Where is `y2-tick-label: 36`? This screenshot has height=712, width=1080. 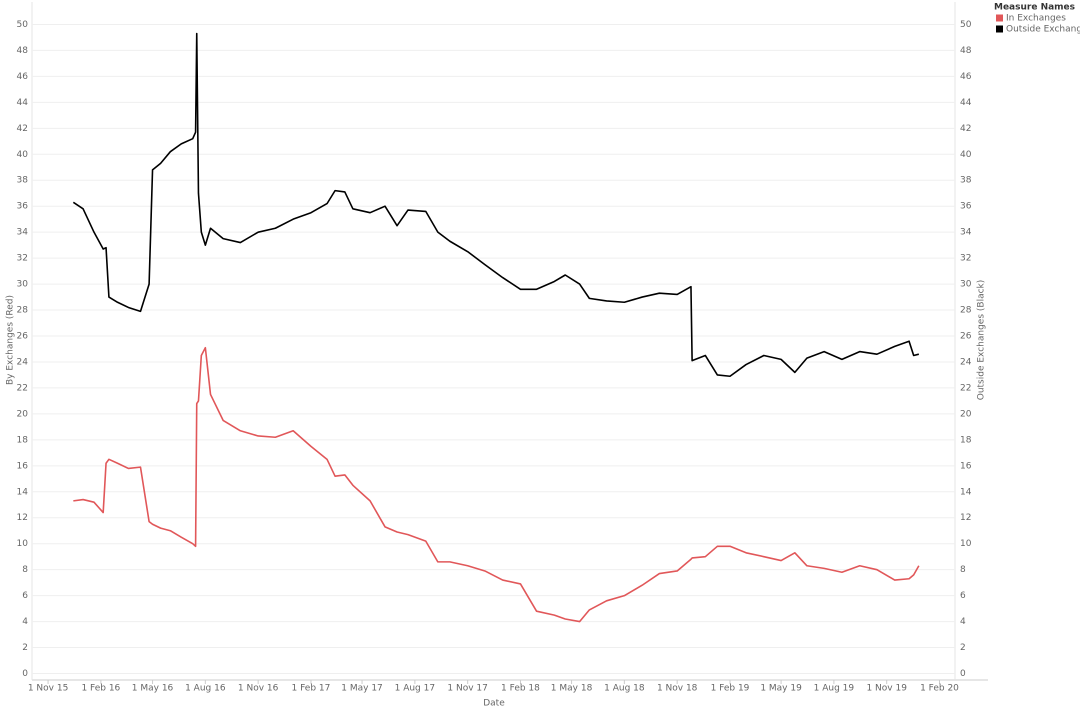
y2-tick-label: 36 is located at coordinates (966, 207).